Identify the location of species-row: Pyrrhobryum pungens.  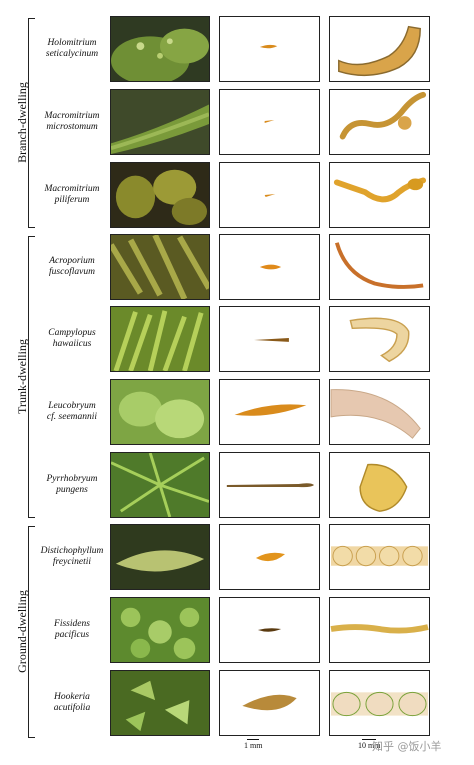
(237, 485).